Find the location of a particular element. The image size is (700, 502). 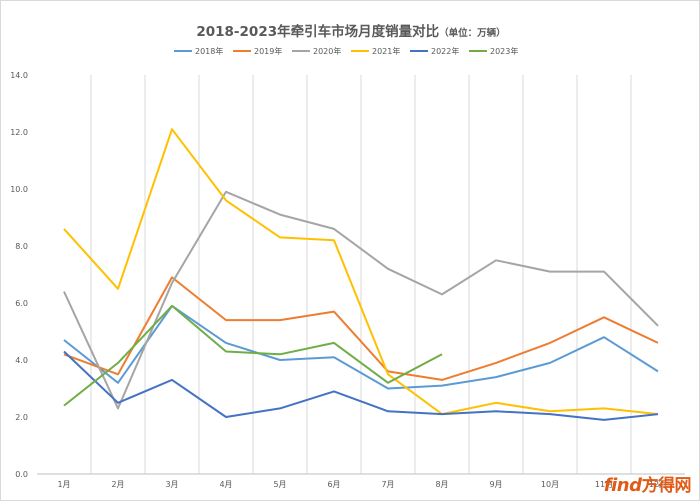

x-axis-ticks: 1月 2月 3月 4月 5月 6月 7月 8月 9月 10月 11月 12月 is located at coordinates (362, 484).